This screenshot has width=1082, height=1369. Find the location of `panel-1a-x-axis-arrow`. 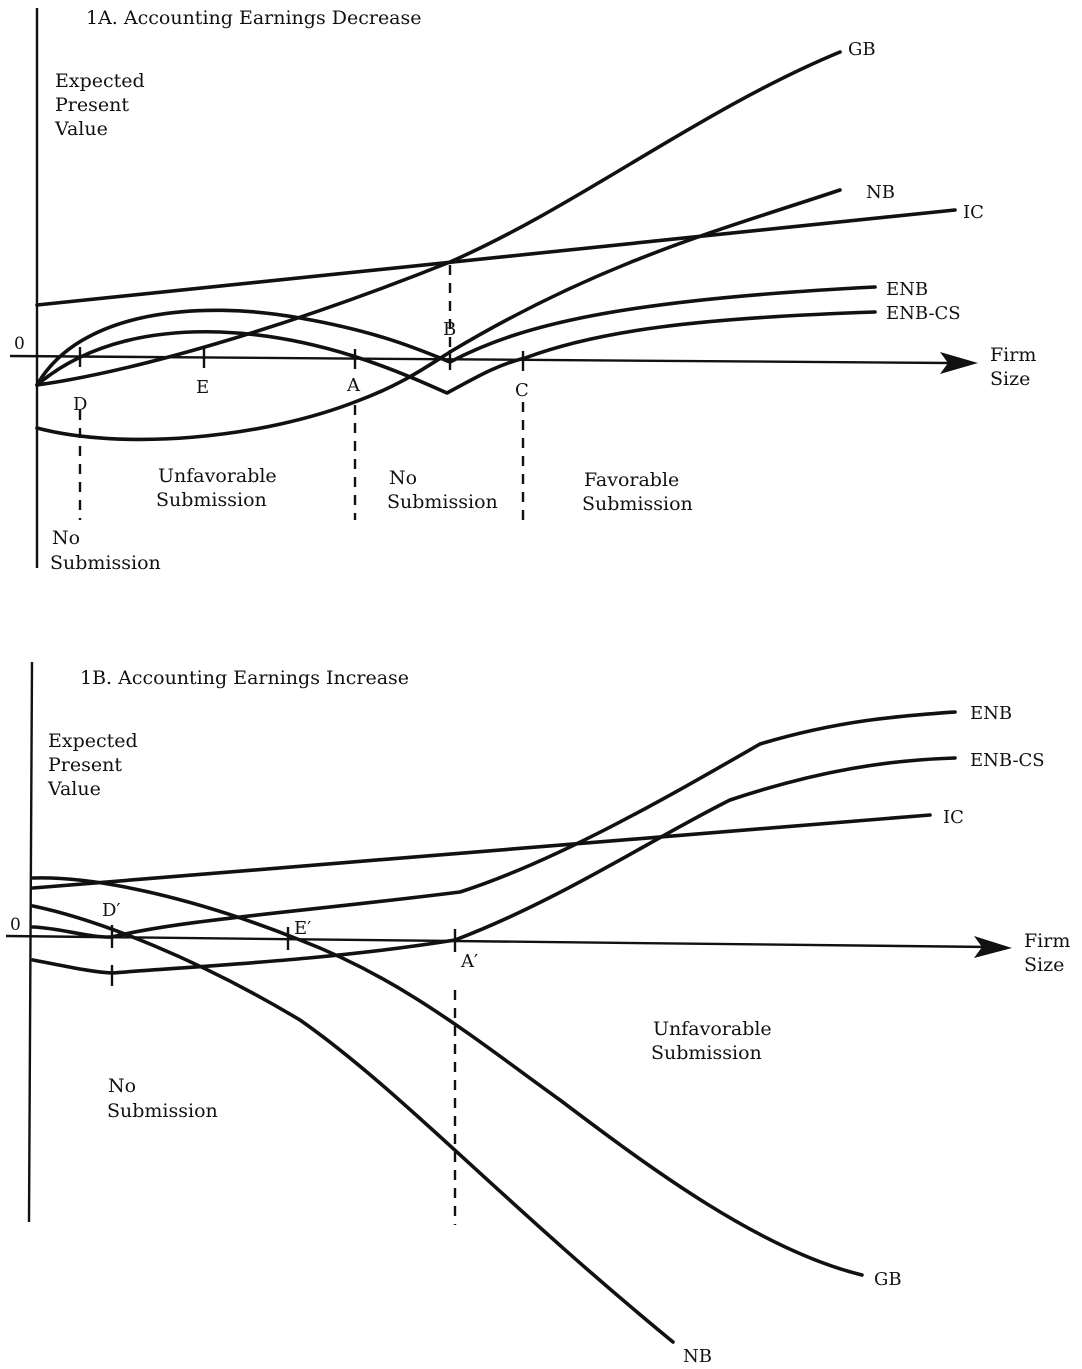

panel-1a-x-axis-arrow is located at coordinates (959, 363).